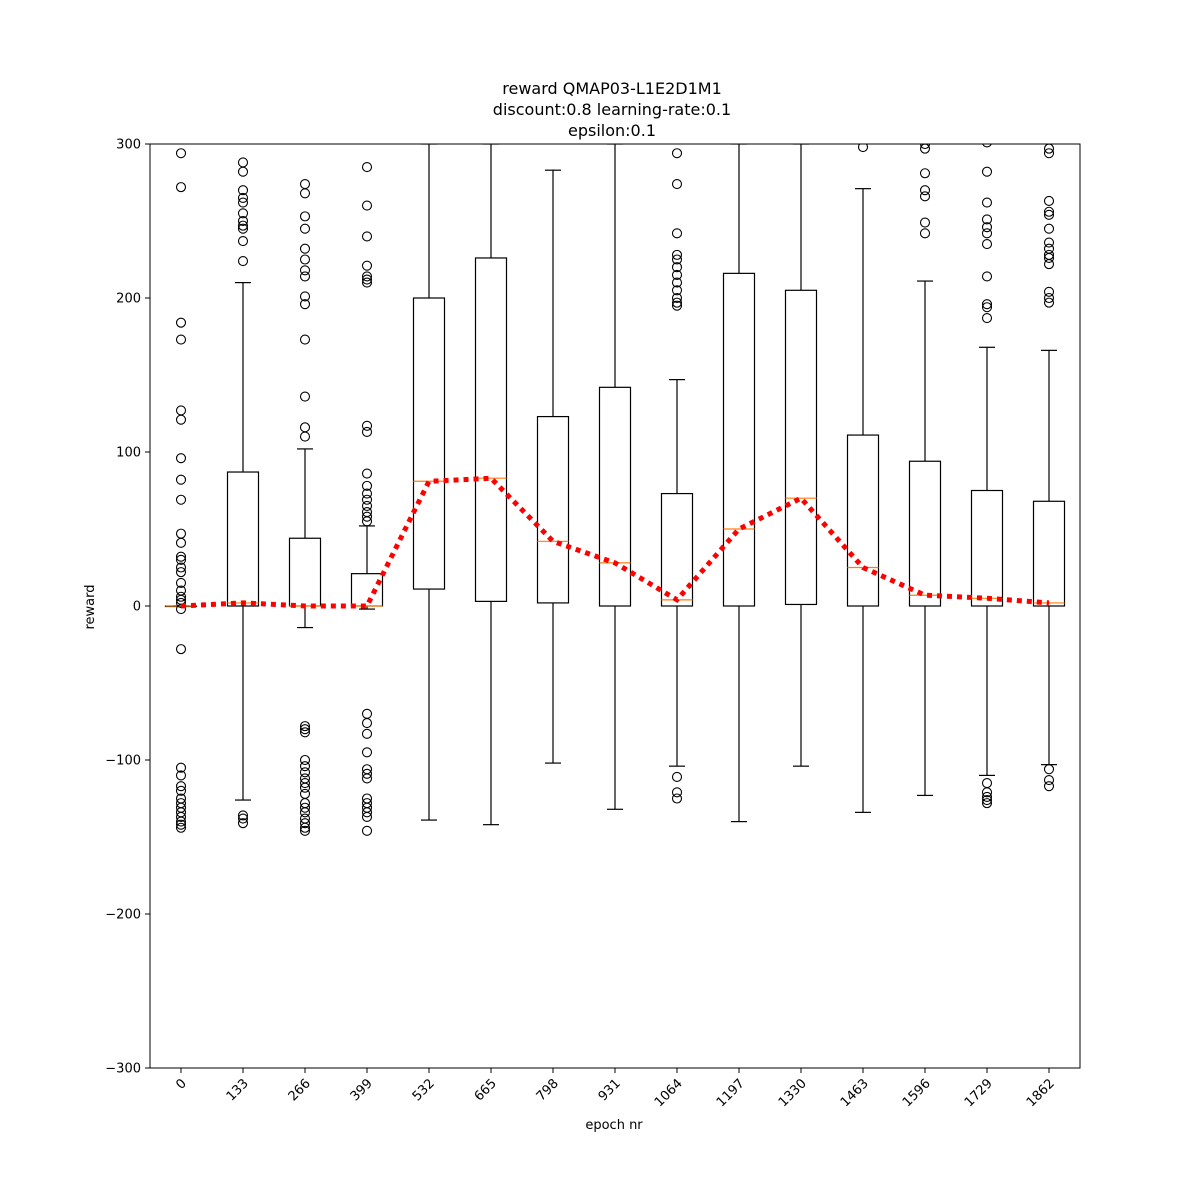 This screenshot has height=1200, width=1200. What do you see at coordinates (137, 607) in the screenshot?
I see `y-tick-label: 0` at bounding box center [137, 607].